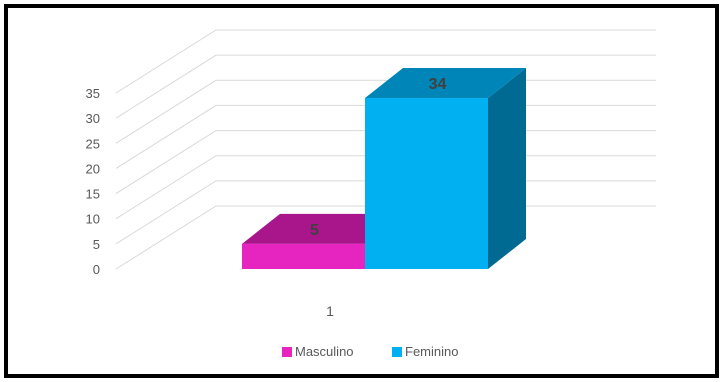  Describe the element at coordinates (93, 93) in the screenshot. I see `y-tick-label: 35` at that location.